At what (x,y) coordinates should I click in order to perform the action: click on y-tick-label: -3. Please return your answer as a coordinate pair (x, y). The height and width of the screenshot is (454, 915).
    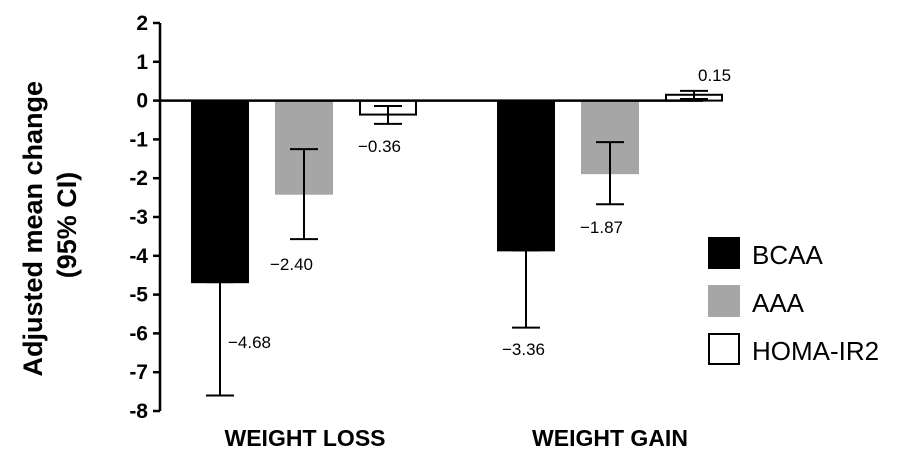
    Looking at the image, I should click on (138, 217).